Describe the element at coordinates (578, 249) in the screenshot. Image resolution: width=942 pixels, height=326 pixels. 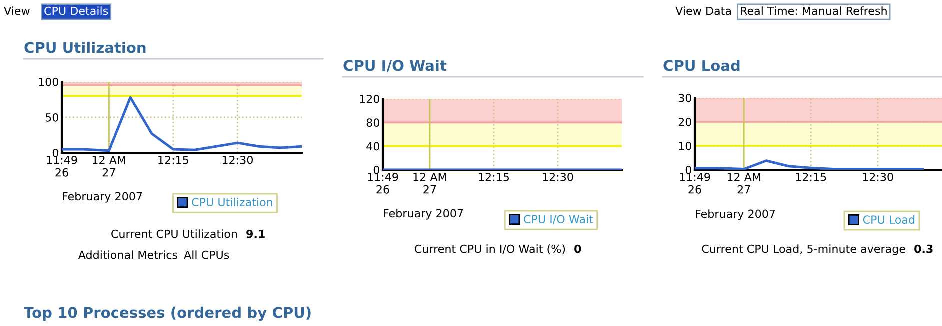
I see `text: 0` at that location.